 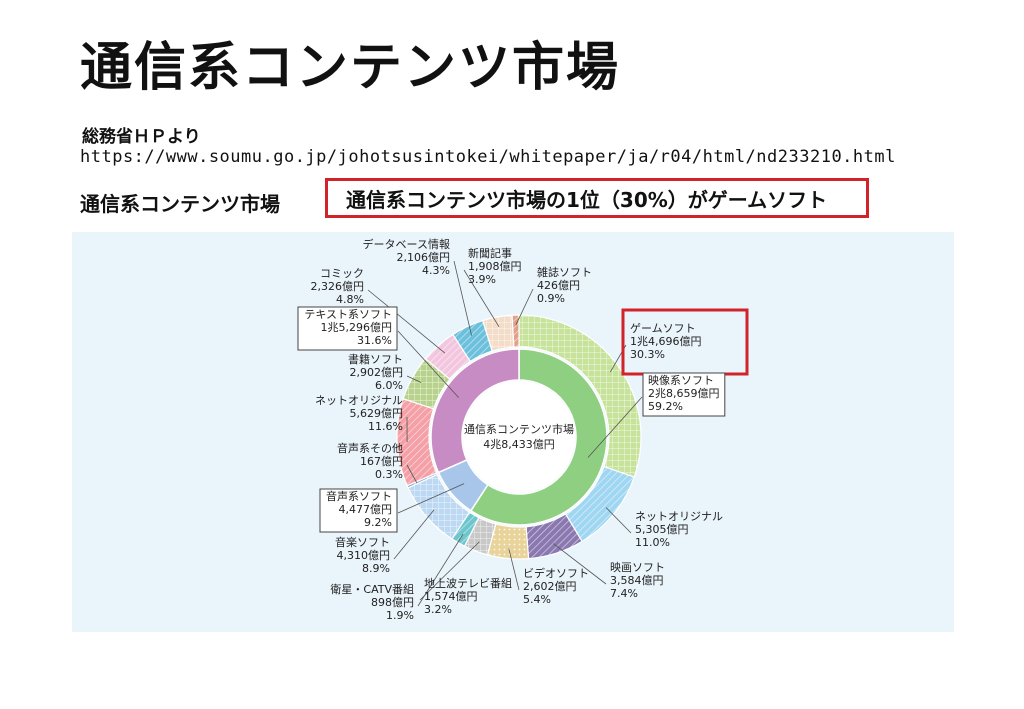 I want to click on outer-label-13-line-0: 雑誌ソフト, so click(x=564, y=272).